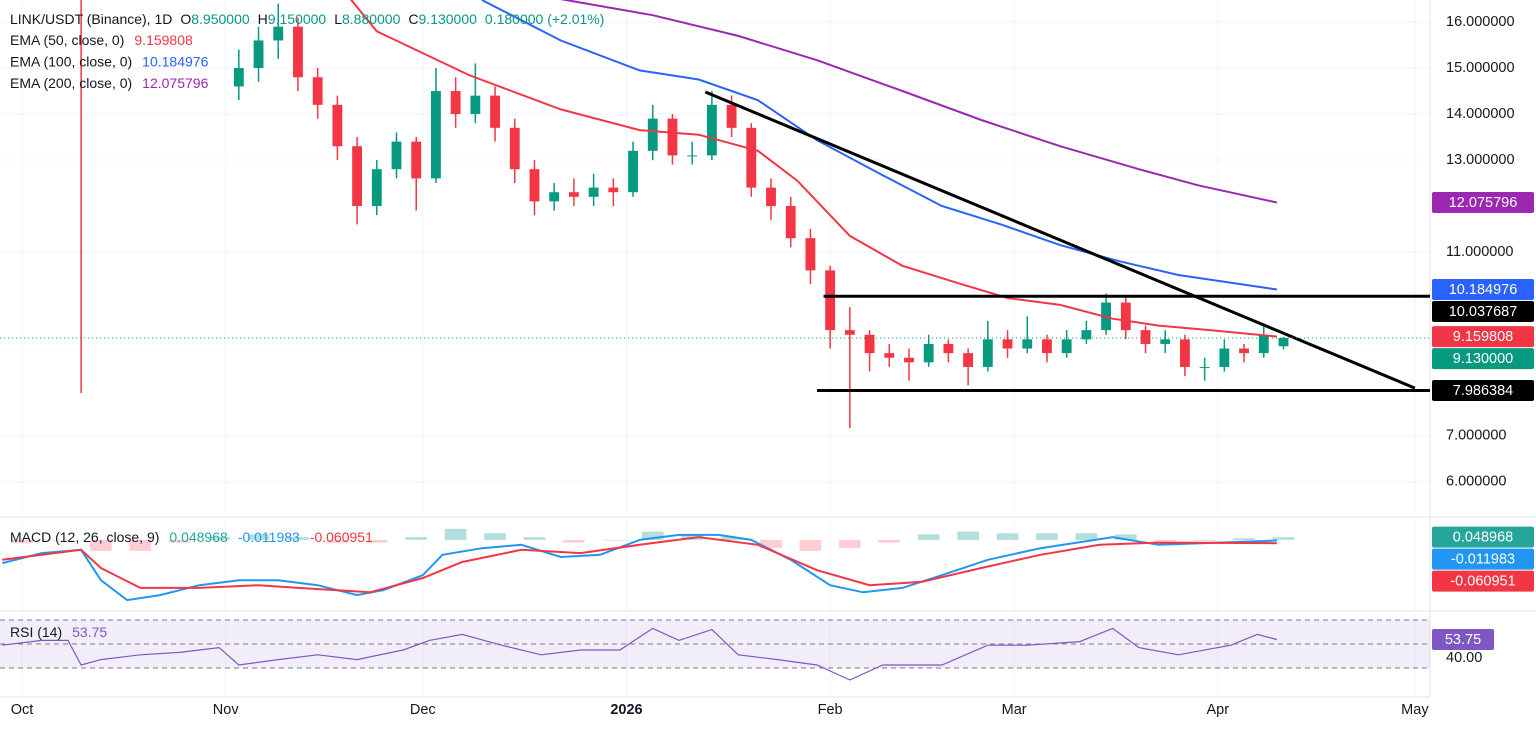  What do you see at coordinates (1463, 640) in the screenshot?
I see `price-badge-label: 53.75` at bounding box center [1463, 640].